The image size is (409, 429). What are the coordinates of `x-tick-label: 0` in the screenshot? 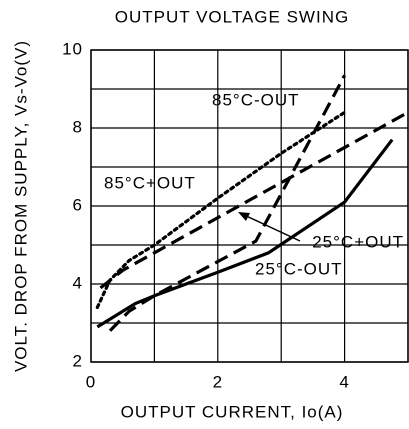 It's located at (91, 381).